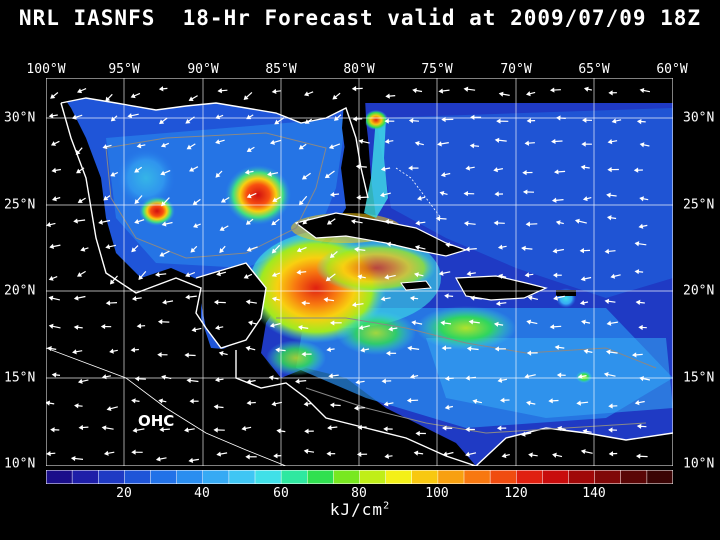 This screenshot has height=540, width=720. I want to click on colorbar-tick-label: 40, so click(202, 493).